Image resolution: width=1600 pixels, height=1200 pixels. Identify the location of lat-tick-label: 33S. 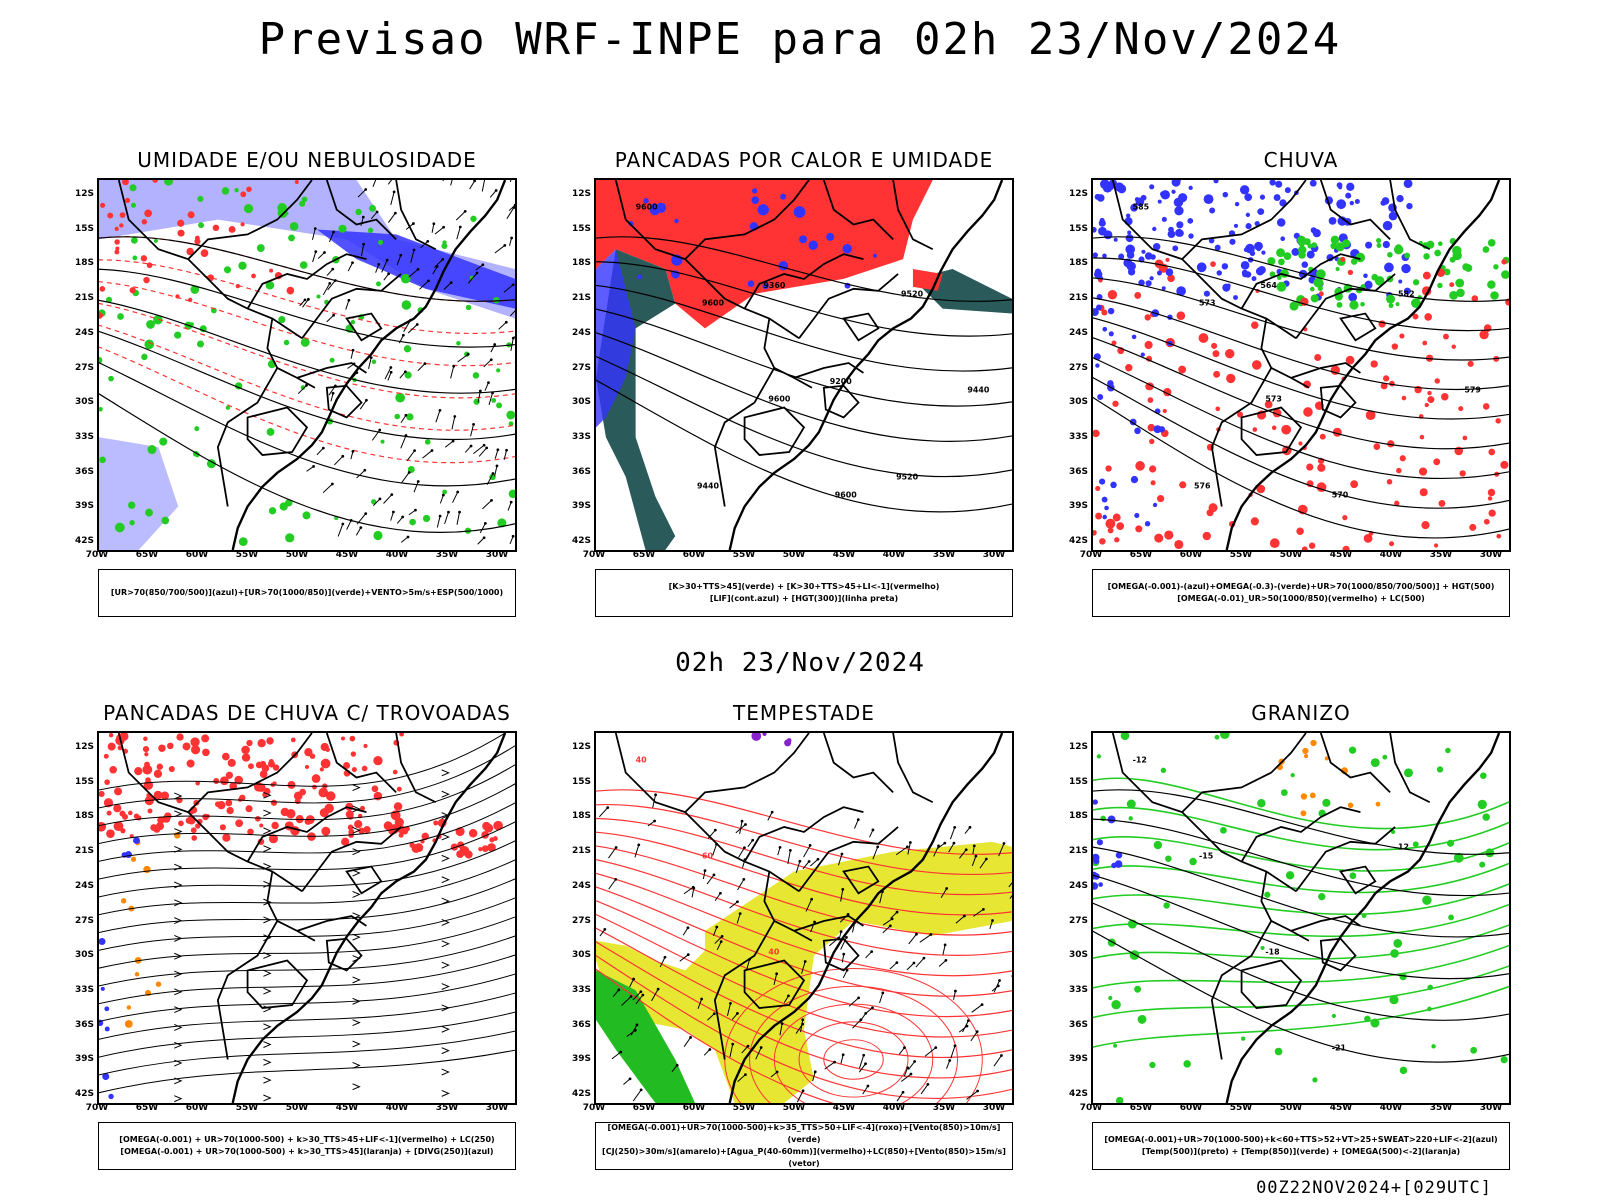
(1078, 989).